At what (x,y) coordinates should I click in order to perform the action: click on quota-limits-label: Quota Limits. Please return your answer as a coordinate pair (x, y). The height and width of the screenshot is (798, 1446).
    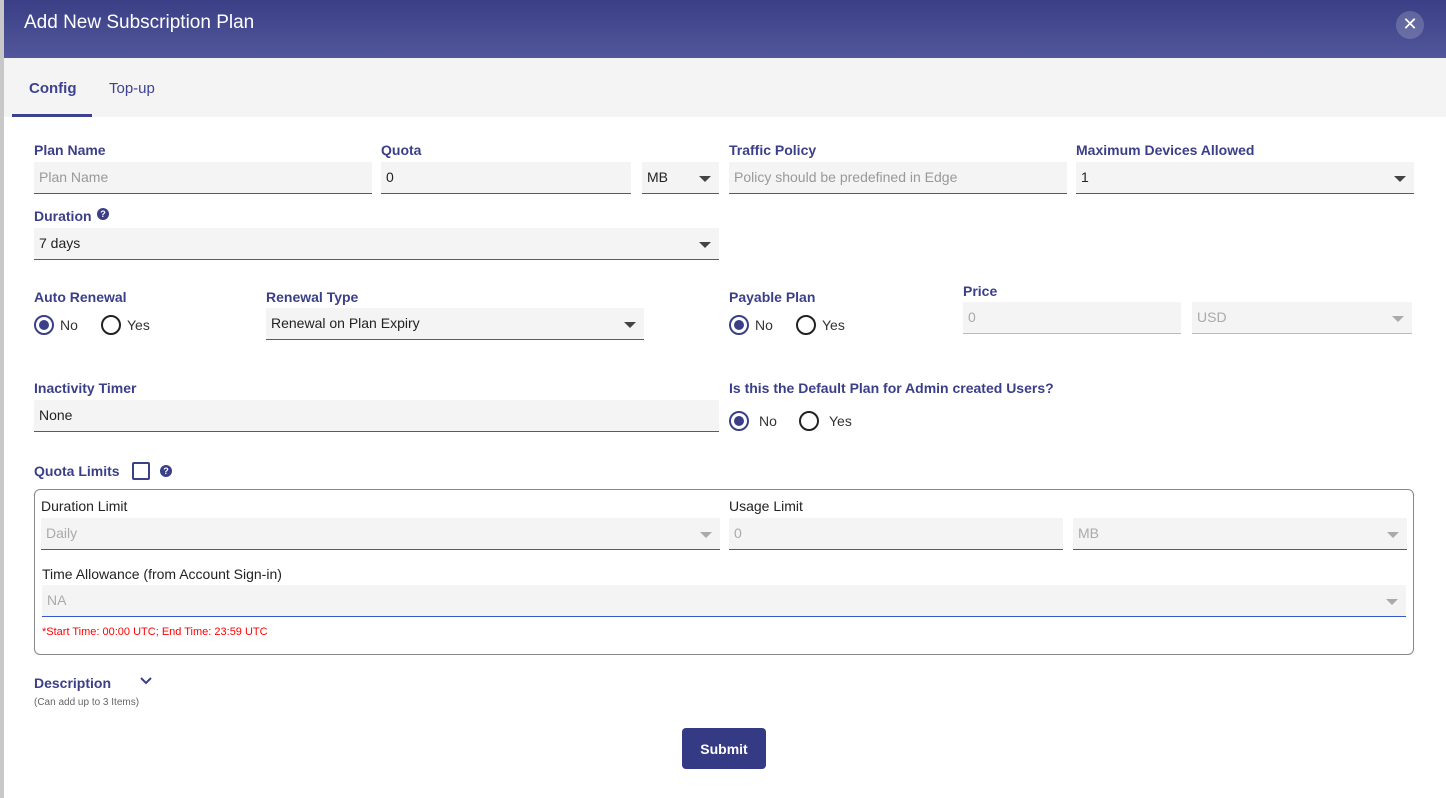
    Looking at the image, I should click on (77, 471).